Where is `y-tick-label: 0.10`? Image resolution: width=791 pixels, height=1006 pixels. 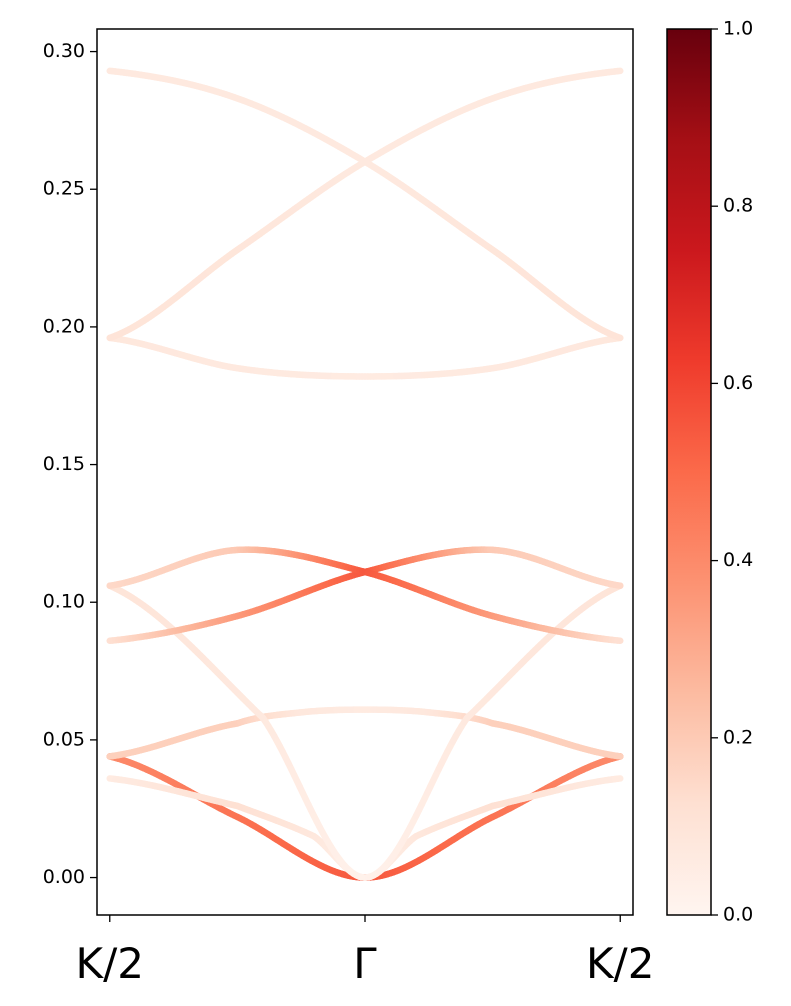 y-tick-label: 0.10 is located at coordinates (64, 602).